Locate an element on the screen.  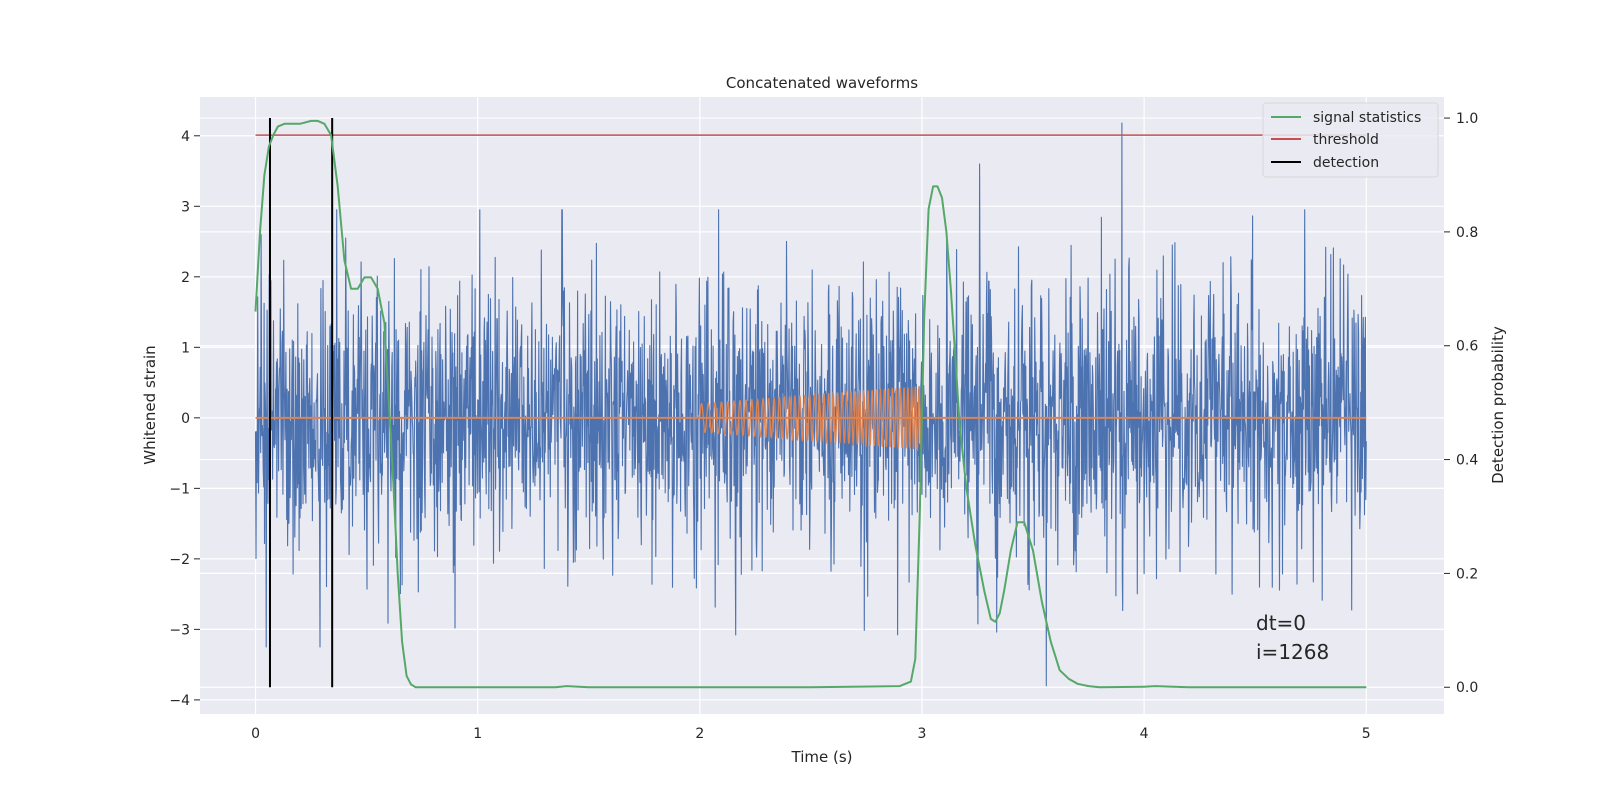
y-tick-label: −1 is located at coordinates (179, 489).